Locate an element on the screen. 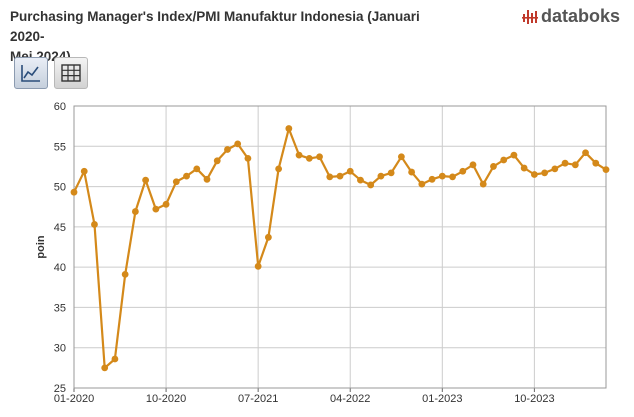  data-point-12-2023 is located at coordinates (555, 169).